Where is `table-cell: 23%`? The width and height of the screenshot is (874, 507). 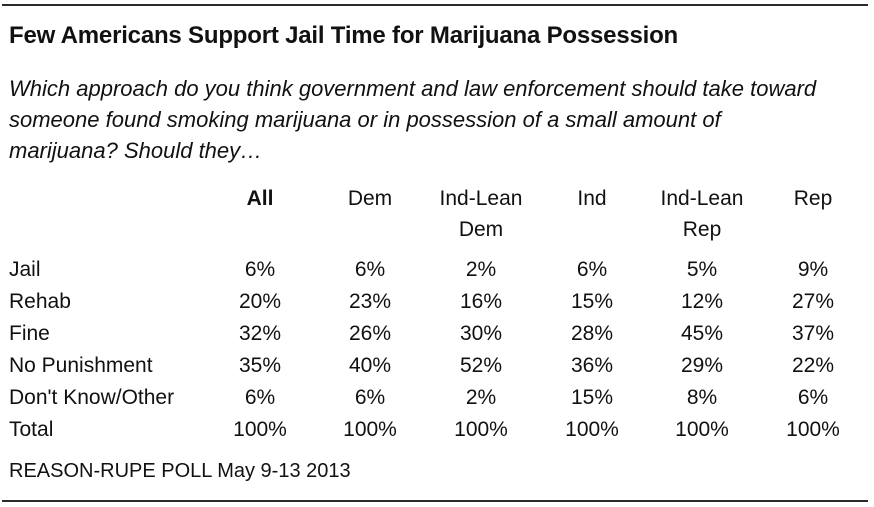 table-cell: 23% is located at coordinates (370, 301).